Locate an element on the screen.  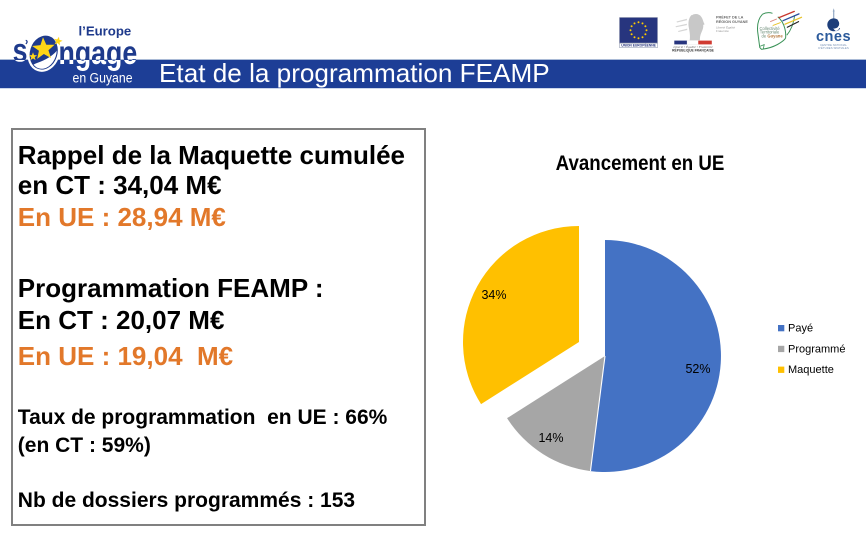
svg-text: 52% is located at coordinates (697, 369).